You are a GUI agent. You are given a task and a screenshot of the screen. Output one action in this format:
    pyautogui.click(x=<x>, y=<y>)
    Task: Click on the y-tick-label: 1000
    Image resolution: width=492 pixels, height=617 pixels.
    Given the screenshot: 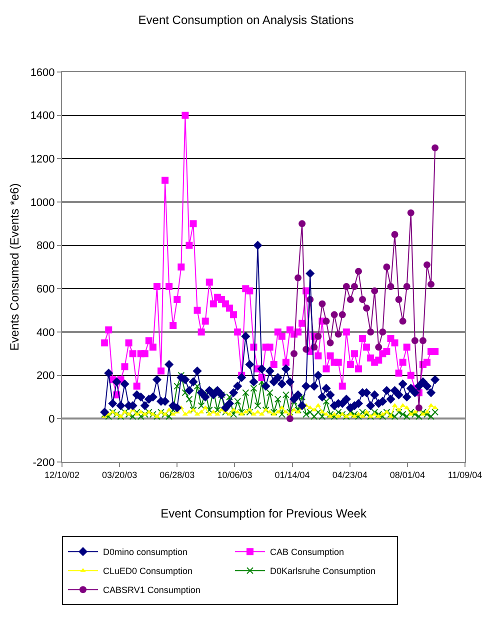 What is the action you would take?
    pyautogui.click(x=42, y=202)
    